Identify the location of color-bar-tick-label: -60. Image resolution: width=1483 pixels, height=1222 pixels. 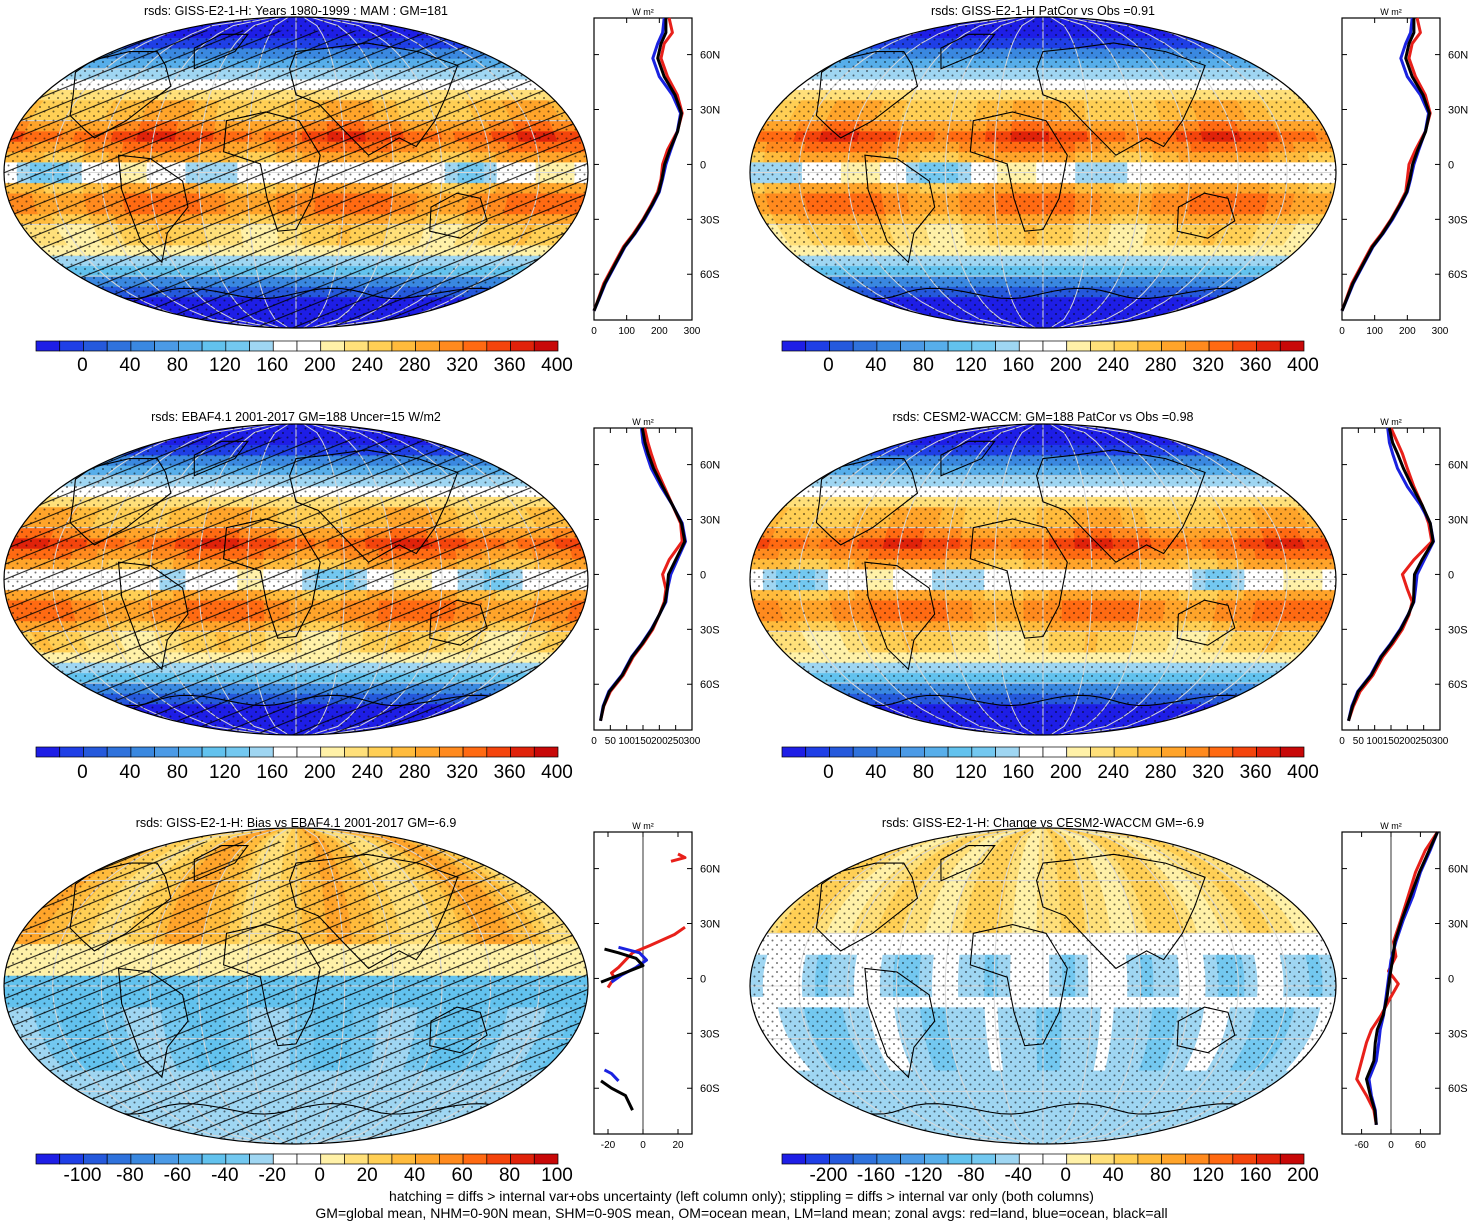
(177, 1176).